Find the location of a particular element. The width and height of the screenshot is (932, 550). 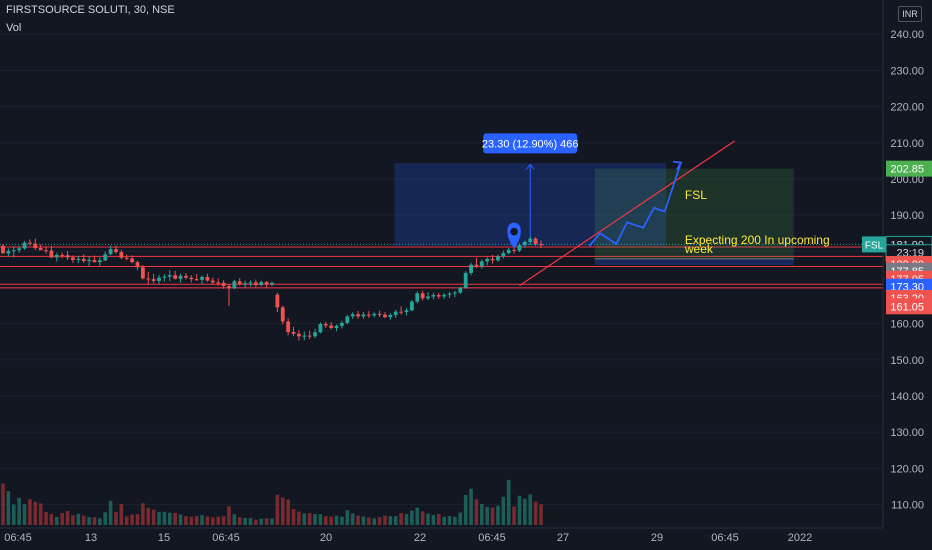

time-axis: 06:45 13 15 06:45 20 22 06:45 27 29 06:45 2022 is located at coordinates (441, 535).